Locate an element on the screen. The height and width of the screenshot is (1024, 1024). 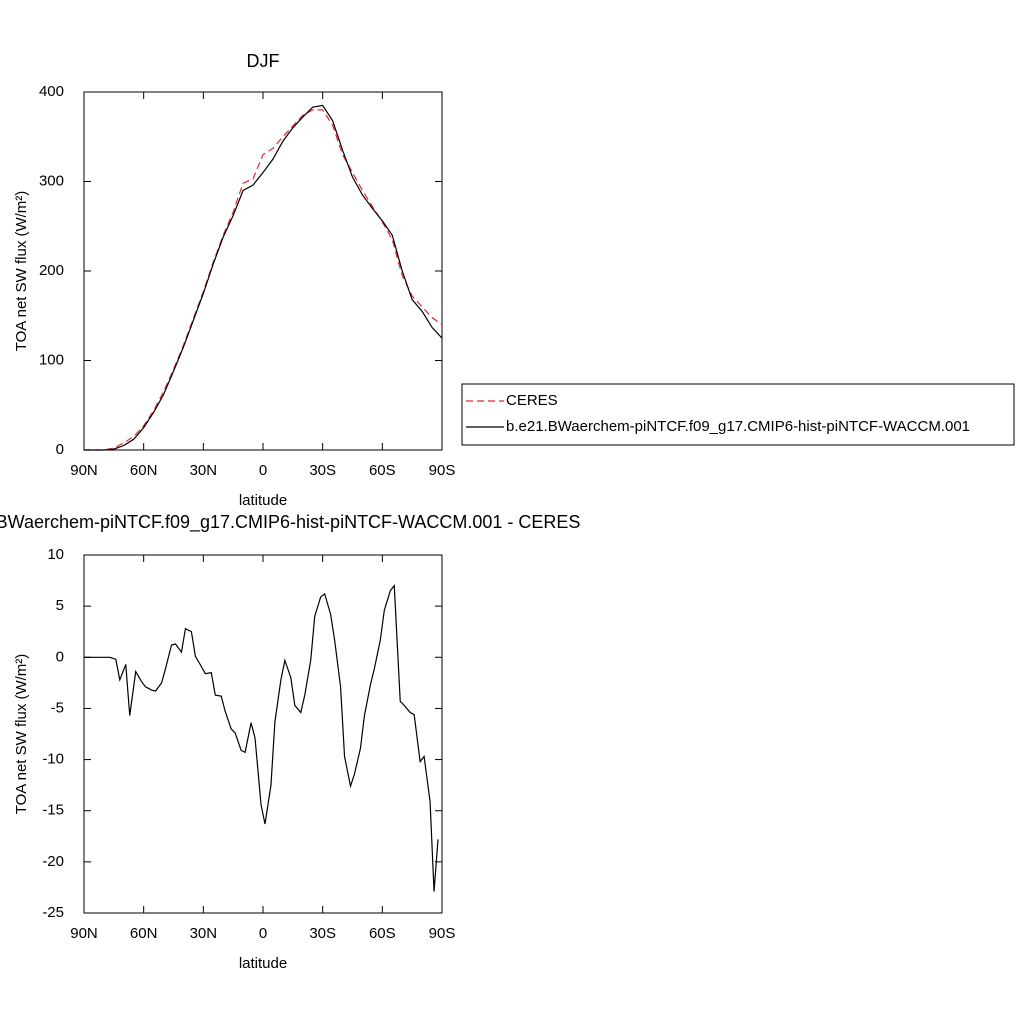
y-tick-label: 100 is located at coordinates (51, 359).